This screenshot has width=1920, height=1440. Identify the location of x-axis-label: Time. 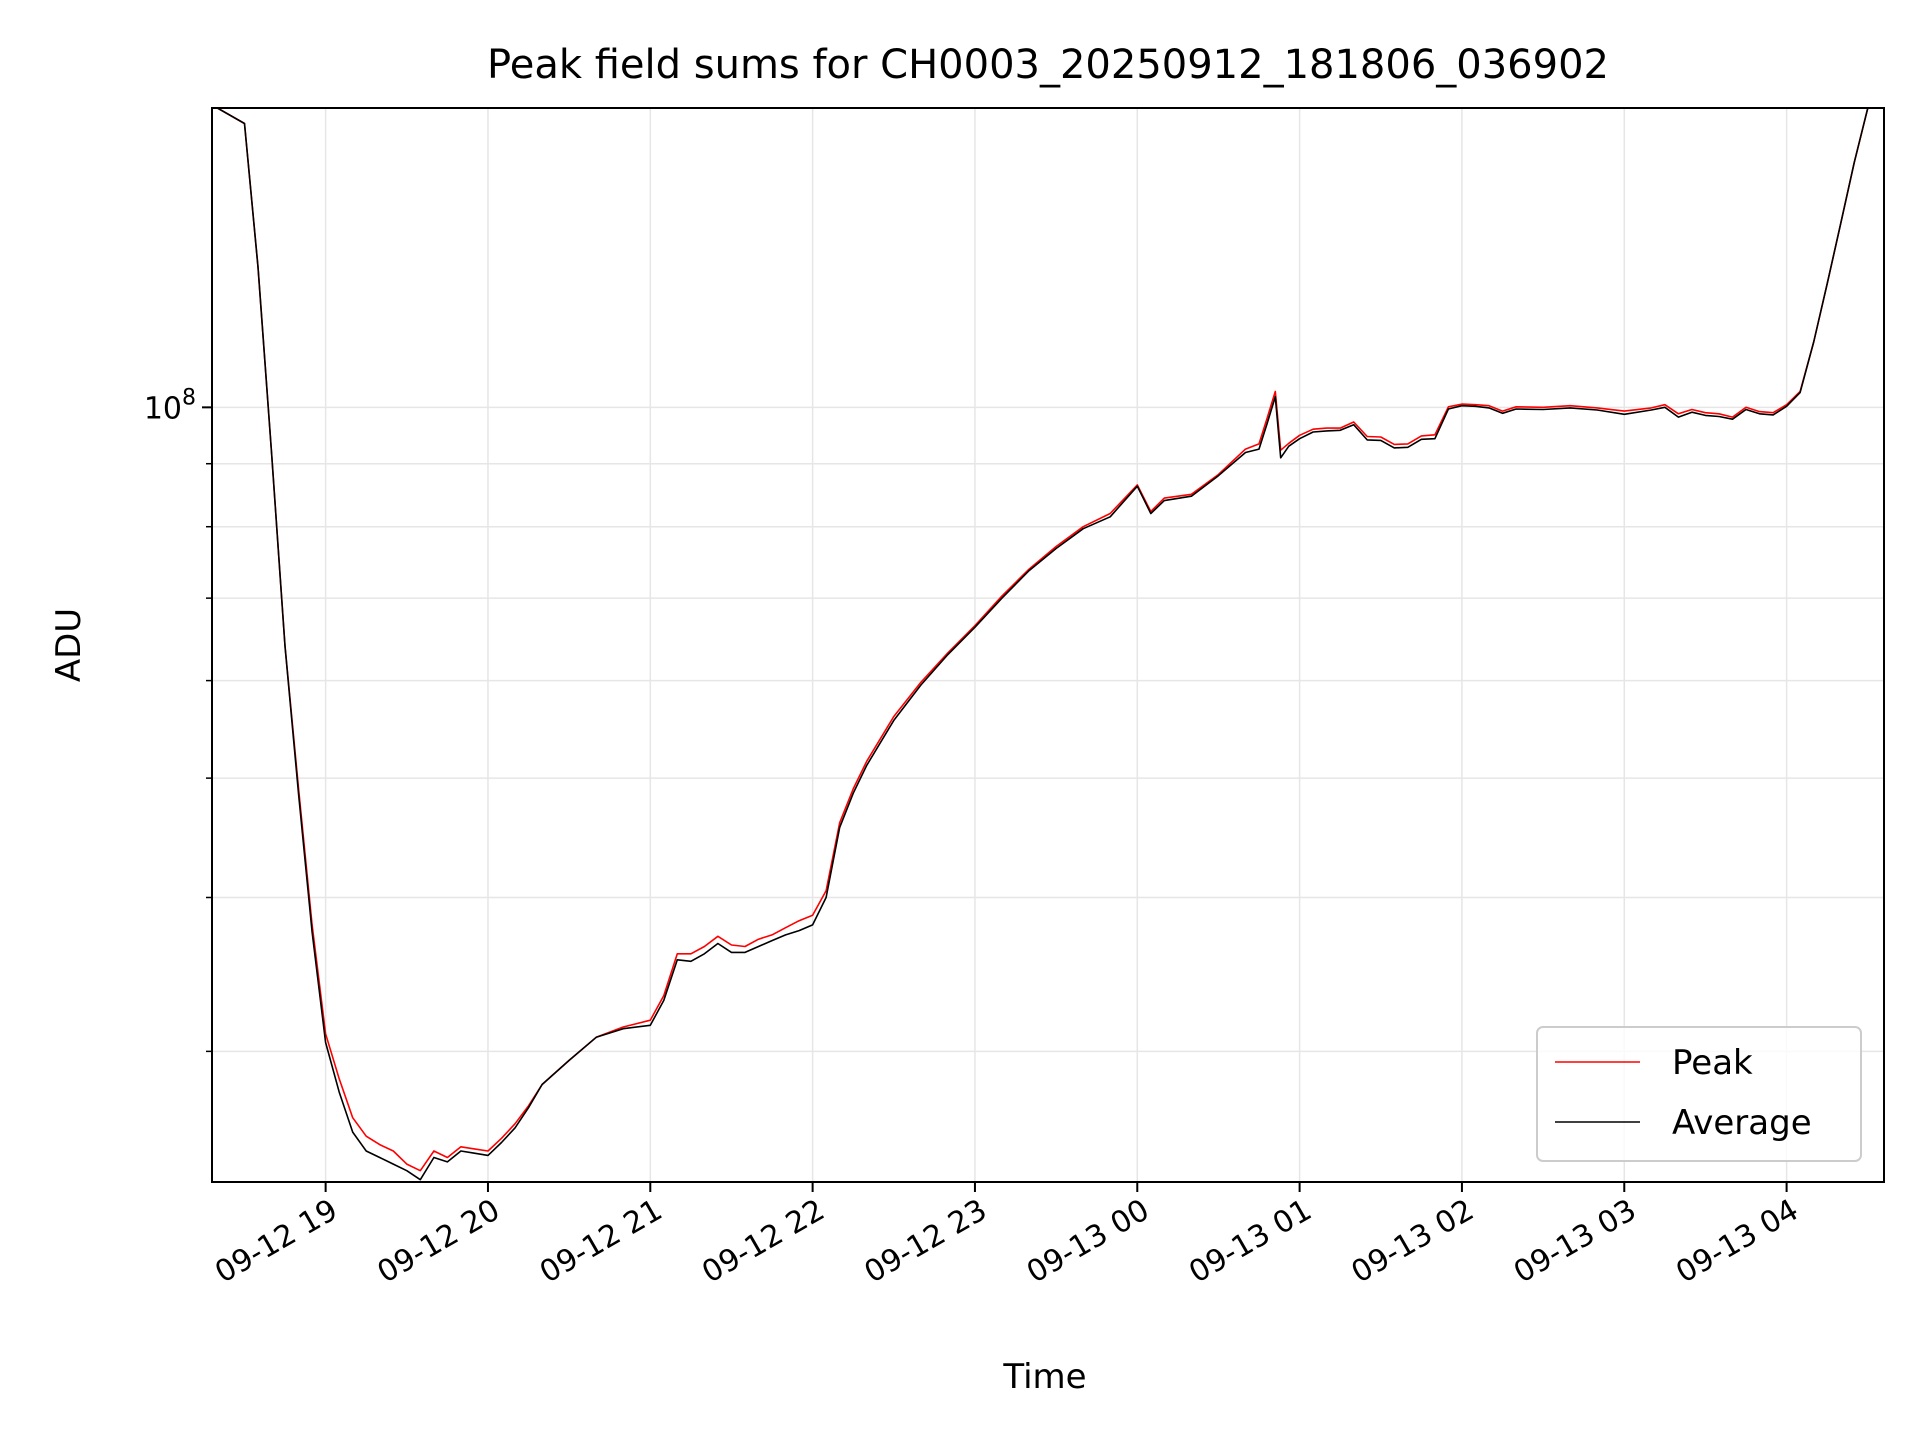
(1044, 1377).